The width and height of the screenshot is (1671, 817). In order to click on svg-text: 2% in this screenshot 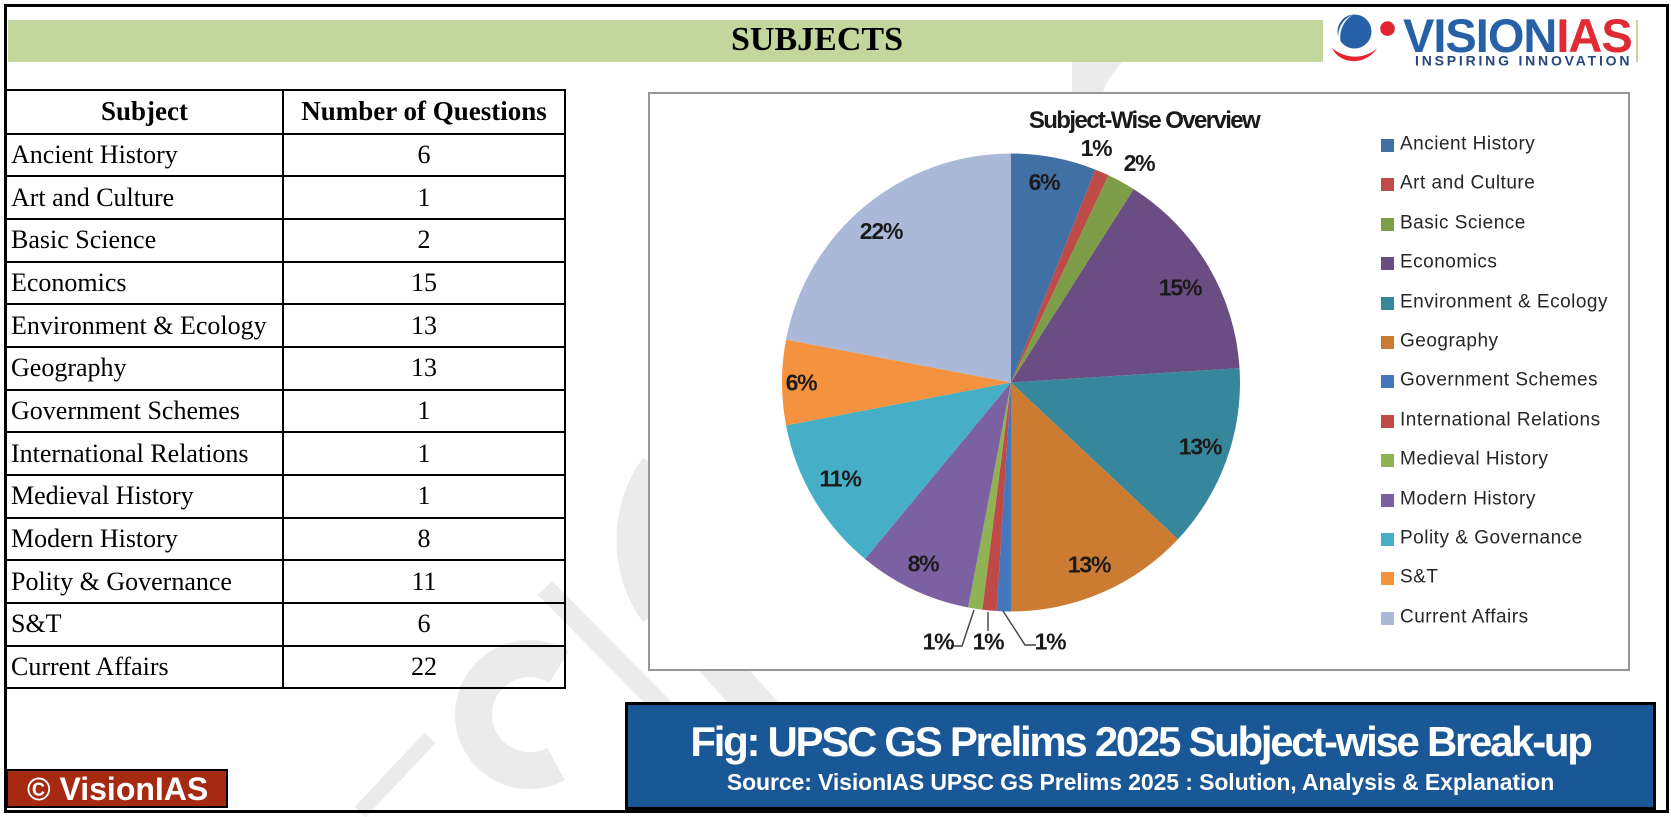, I will do `click(1140, 163)`.